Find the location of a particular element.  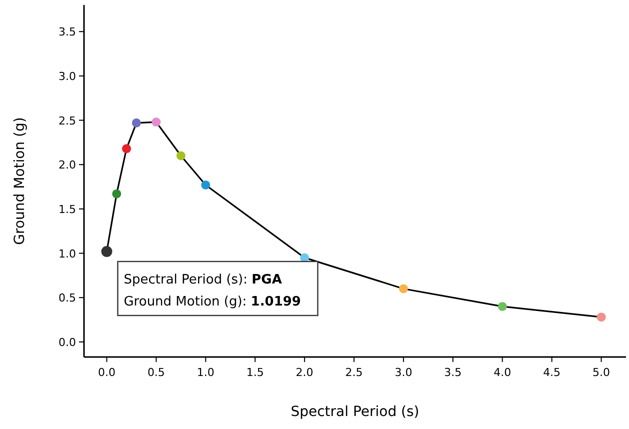

annotation: Spectral Period (s): PGA Ground Motion (g): 1.0199 is located at coordinates (212, 291).